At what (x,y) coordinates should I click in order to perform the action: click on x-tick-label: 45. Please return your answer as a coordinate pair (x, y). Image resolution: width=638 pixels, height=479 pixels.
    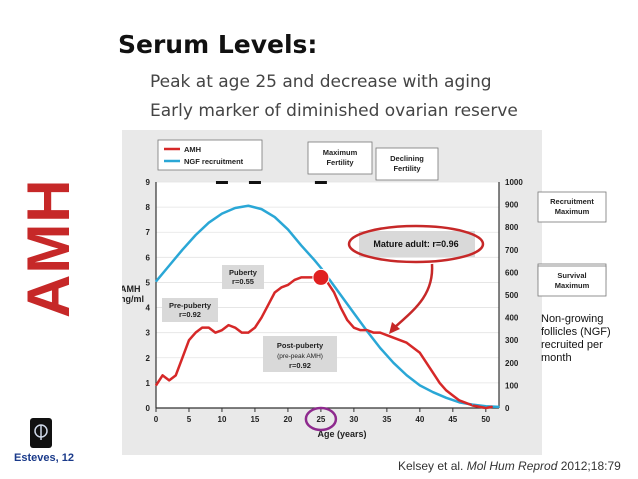
    Looking at the image, I should click on (452, 419).